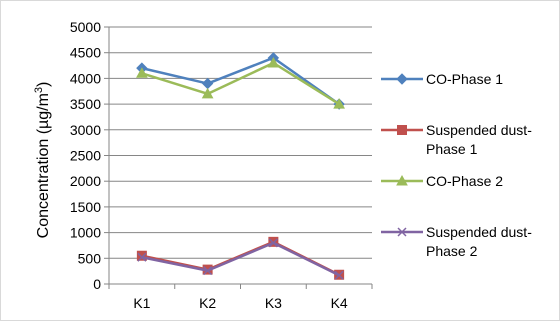 Image resolution: width=560 pixels, height=321 pixels. What do you see at coordinates (90, 258) in the screenshot?
I see `y-tick-label: 500` at bounding box center [90, 258].